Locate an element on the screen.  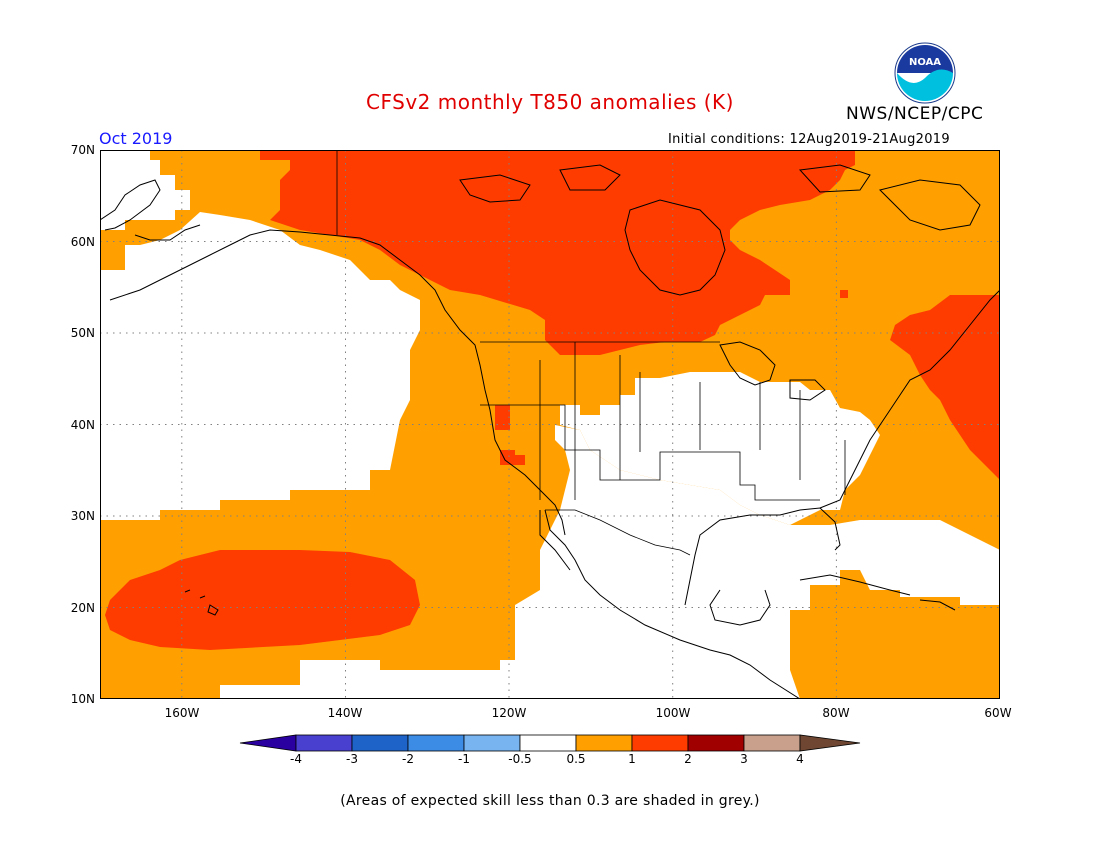
chart-title: CFSv2 monthly T850 anomalies (K) is located at coordinates (550, 102).